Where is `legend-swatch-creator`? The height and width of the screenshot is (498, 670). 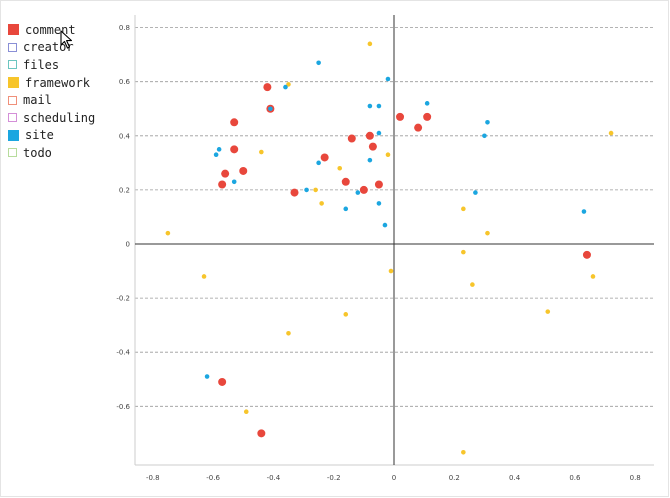
legend-swatch-creator is located at coordinates (12, 47).